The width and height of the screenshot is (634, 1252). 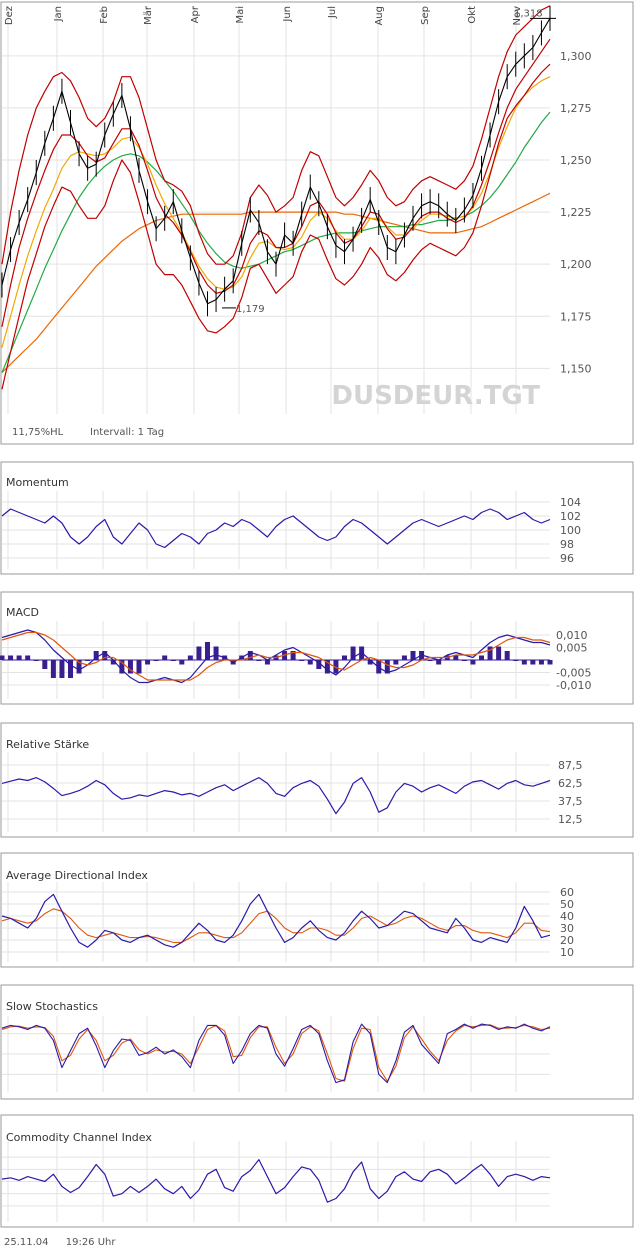 What do you see at coordinates (250, 309) in the screenshot?
I see `low-annotation: 1,179` at bounding box center [250, 309].